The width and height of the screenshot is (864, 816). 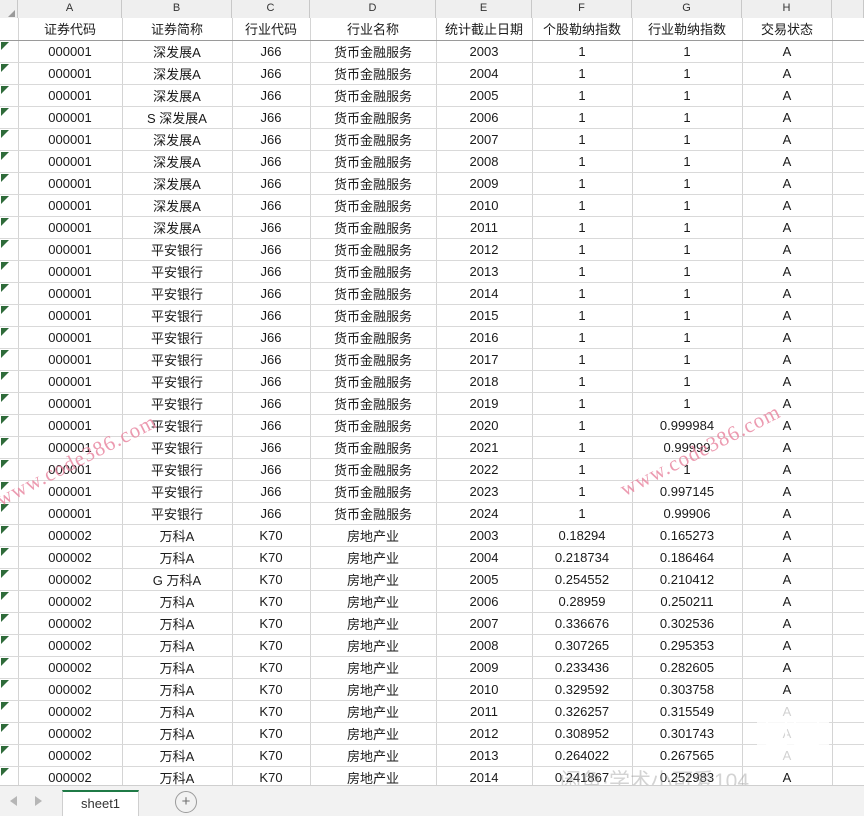 I want to click on column-header-a: A, so click(x=70, y=9).